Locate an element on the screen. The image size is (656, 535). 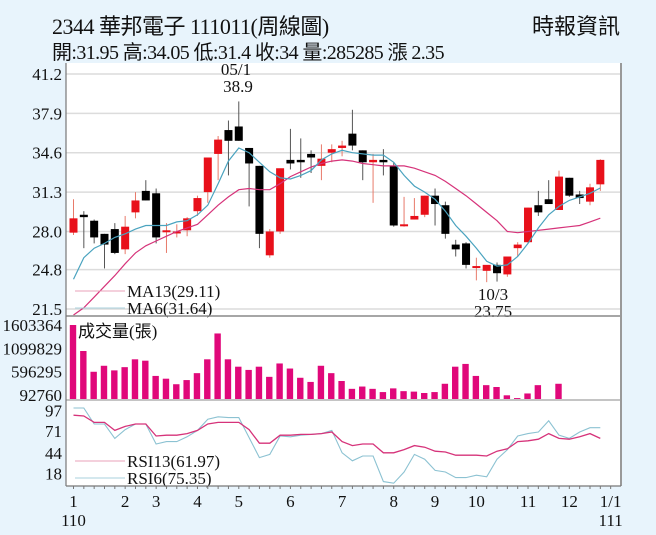
x-axis-year-label: 111 is located at coordinates (611, 520).